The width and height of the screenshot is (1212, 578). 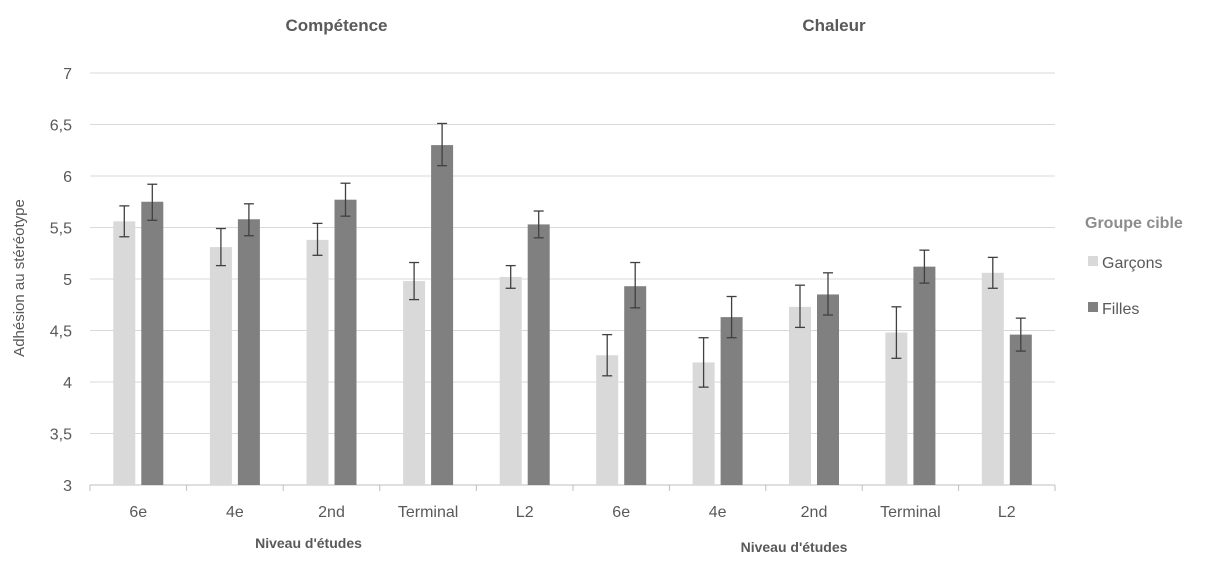 What do you see at coordinates (834, 25) in the screenshot?
I see `panel-title: Chaleur` at bounding box center [834, 25].